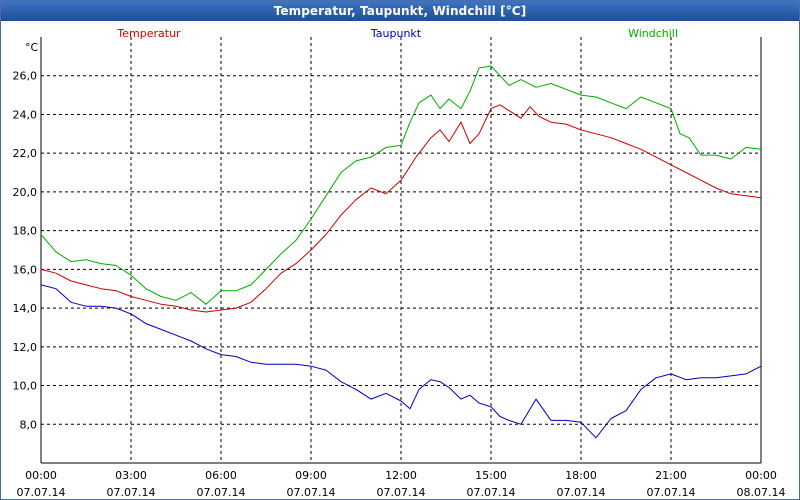 This screenshot has width=800, height=500. I want to click on legend-windchill: Windchill, so click(653, 33).